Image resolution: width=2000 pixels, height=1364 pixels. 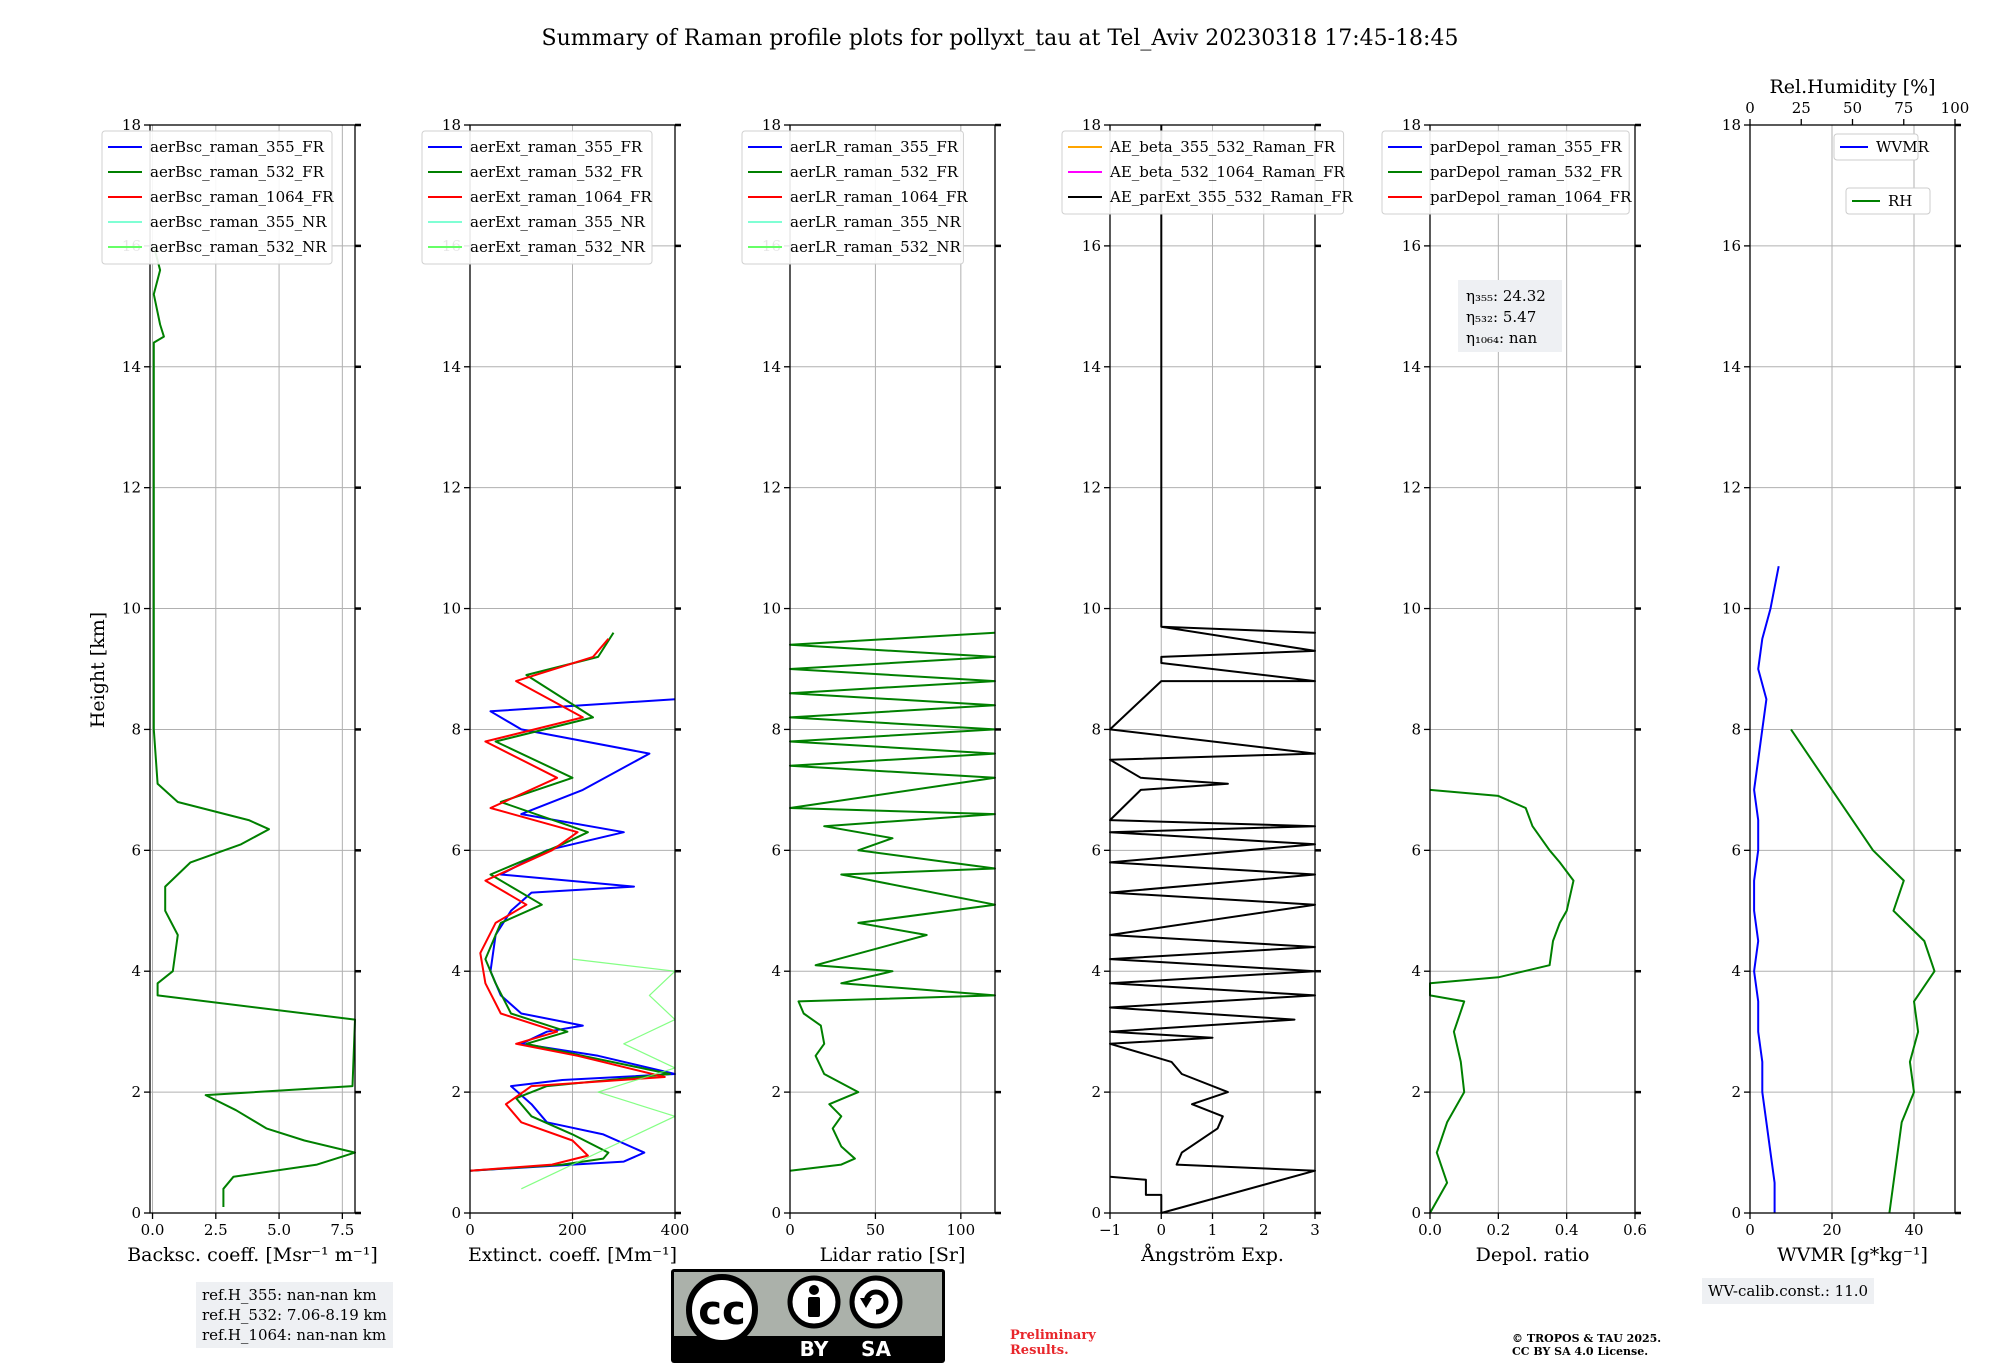 What do you see at coordinates (216, 1230) in the screenshot?
I see `x-tick-label: 2.5` at bounding box center [216, 1230].